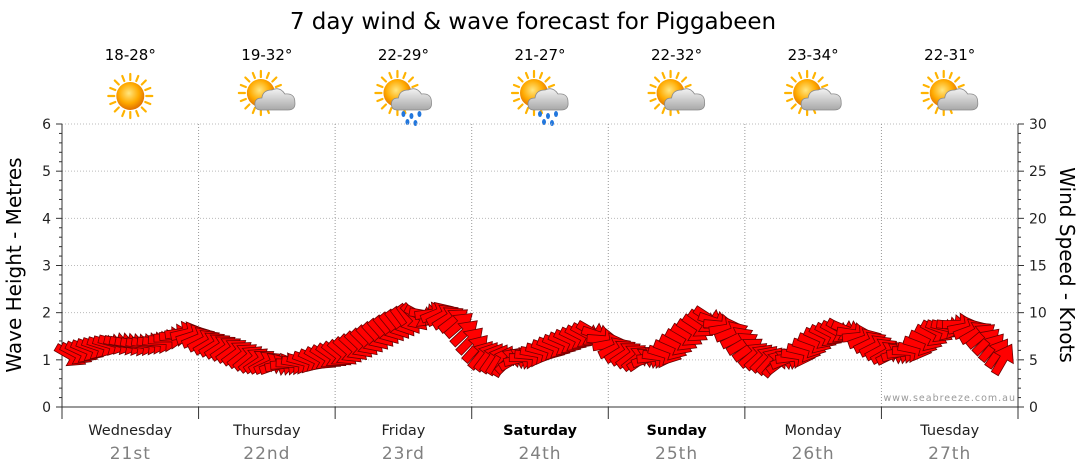  What do you see at coordinates (403, 55) in the screenshot?
I see `temp-label: 22-29°` at bounding box center [403, 55].